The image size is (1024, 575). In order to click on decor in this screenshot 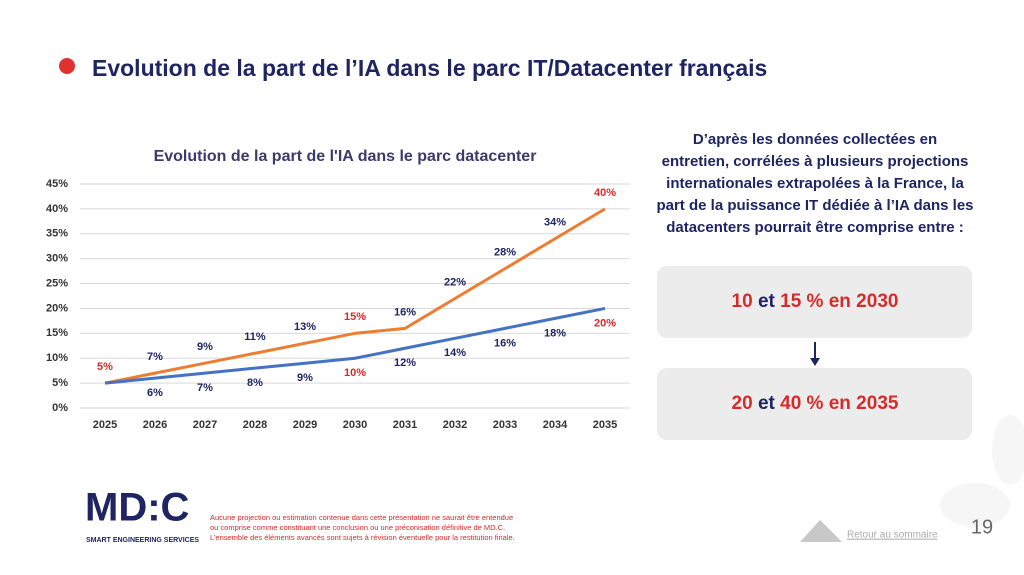, I will do `click(982, 471)`.